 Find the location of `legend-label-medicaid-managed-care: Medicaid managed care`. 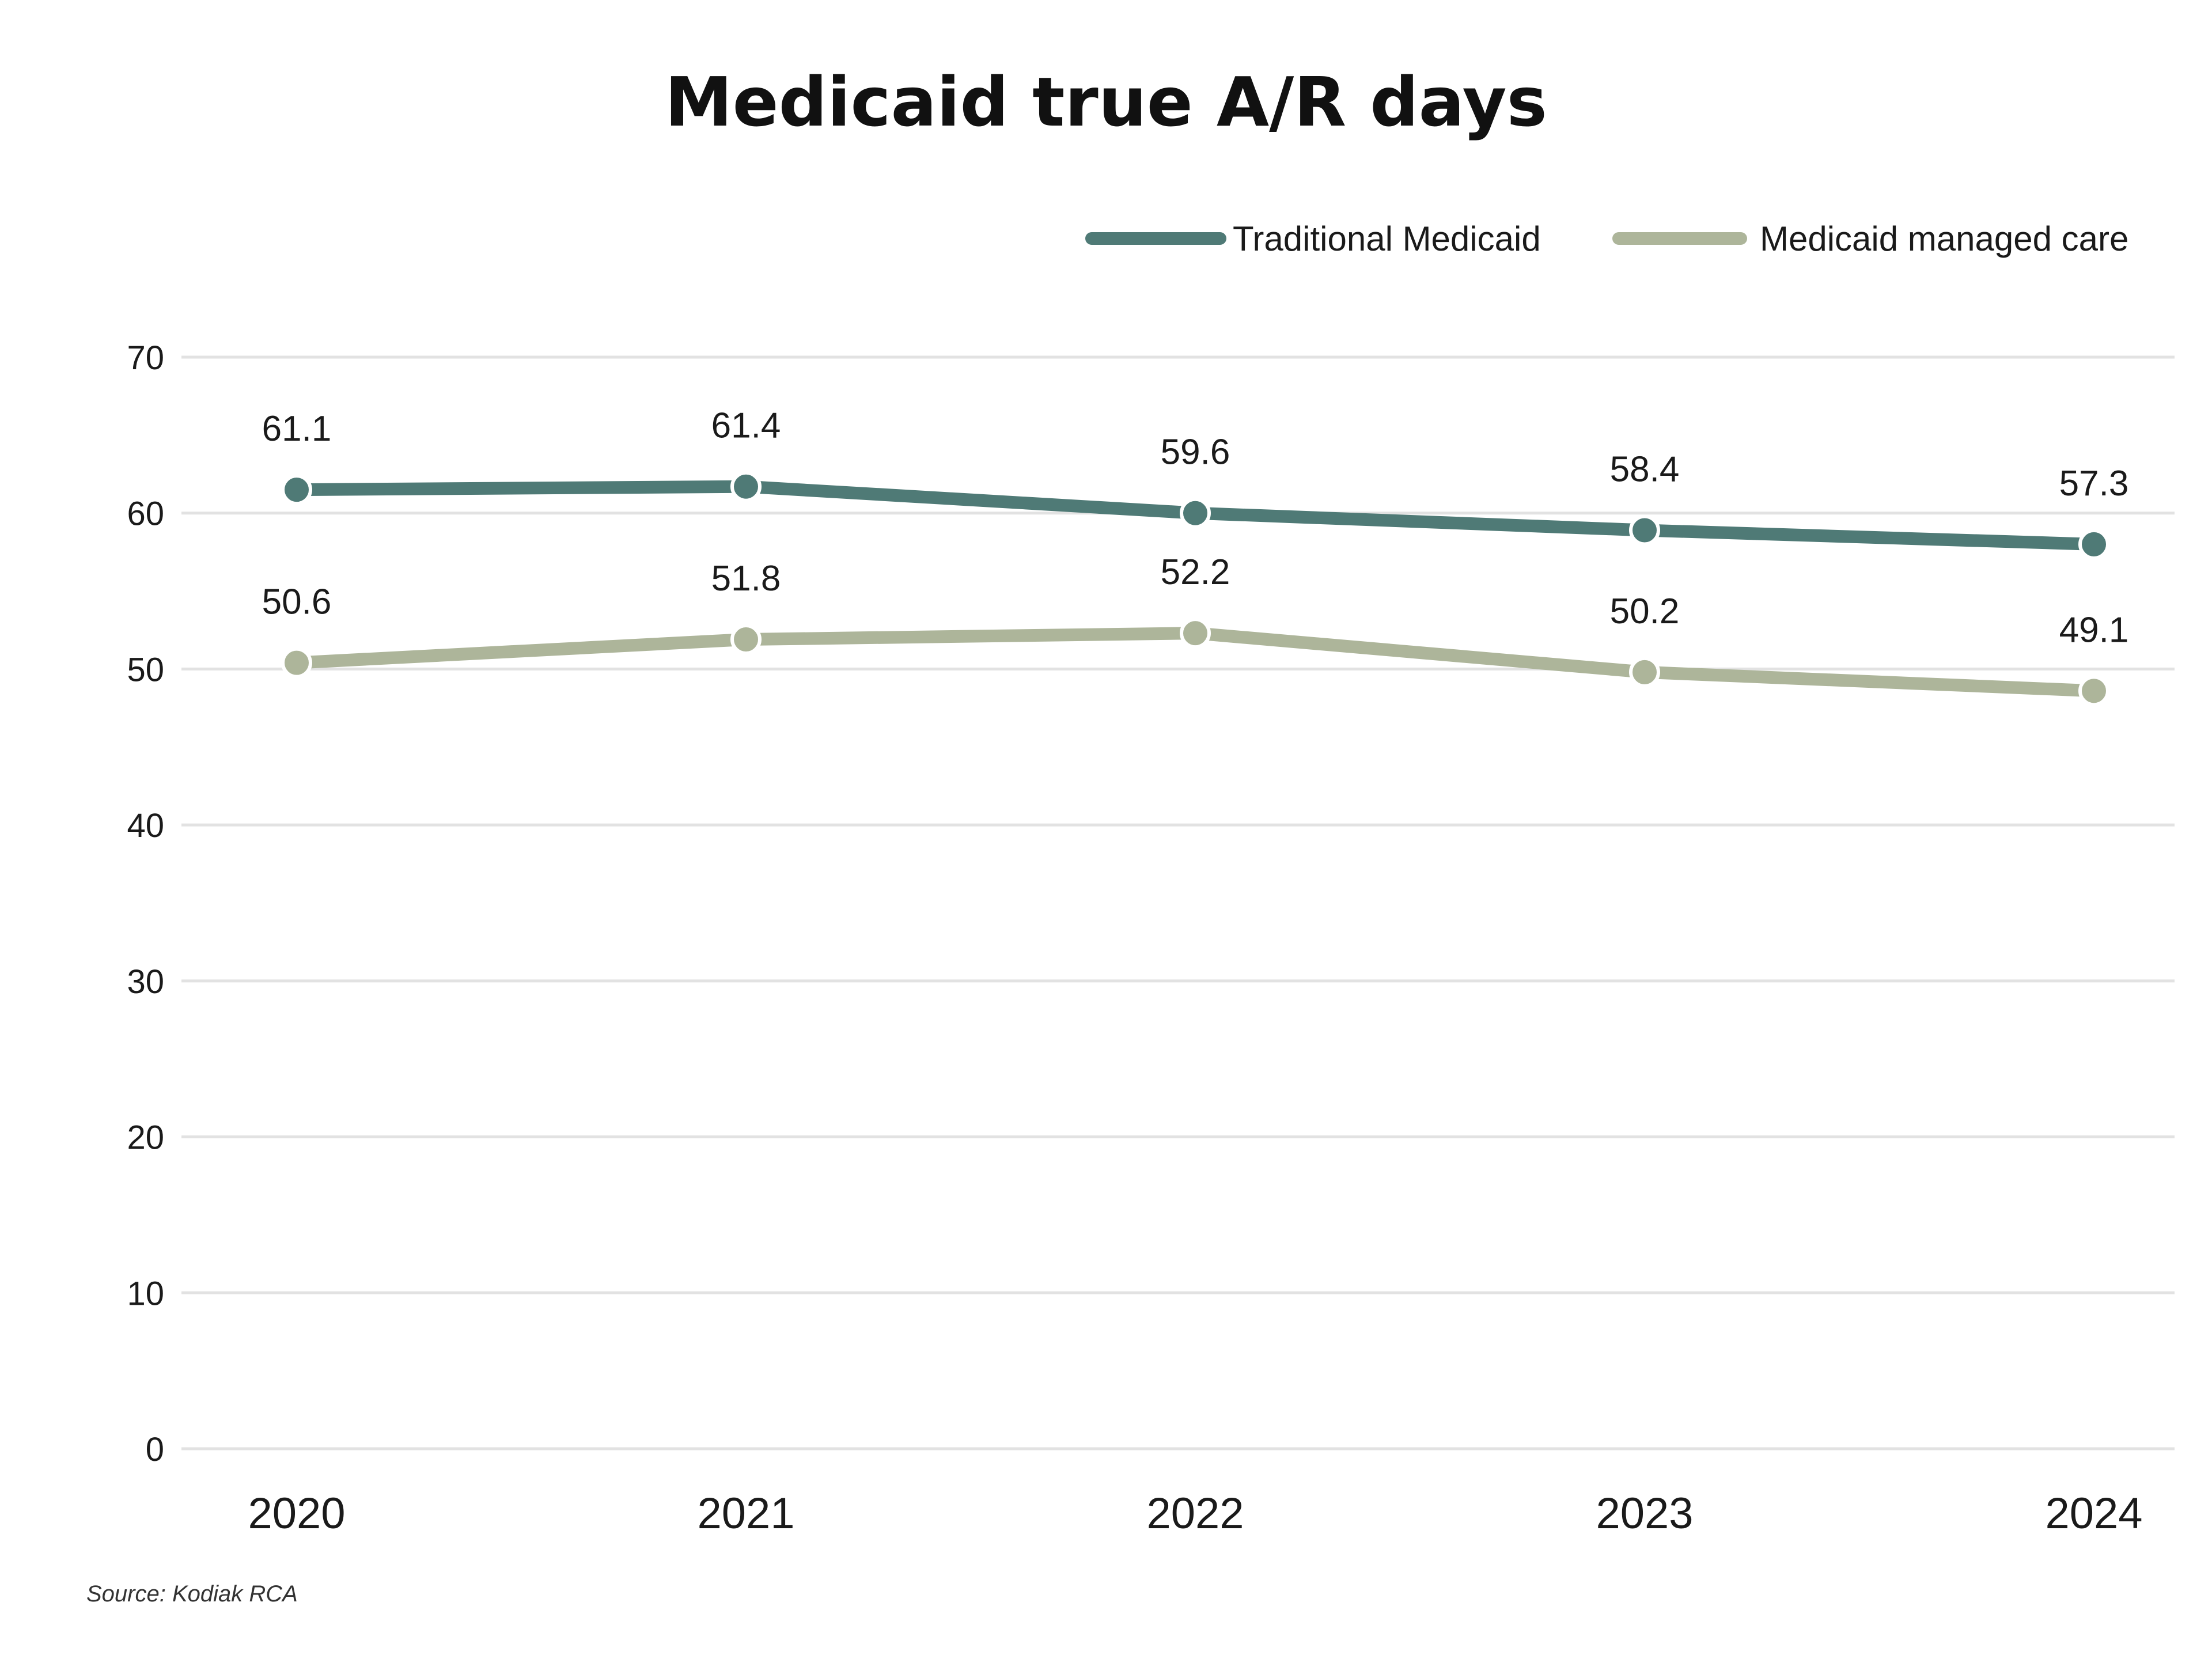

legend-label-medicaid-managed-care: Medicaid managed care is located at coordinates (1944, 238).